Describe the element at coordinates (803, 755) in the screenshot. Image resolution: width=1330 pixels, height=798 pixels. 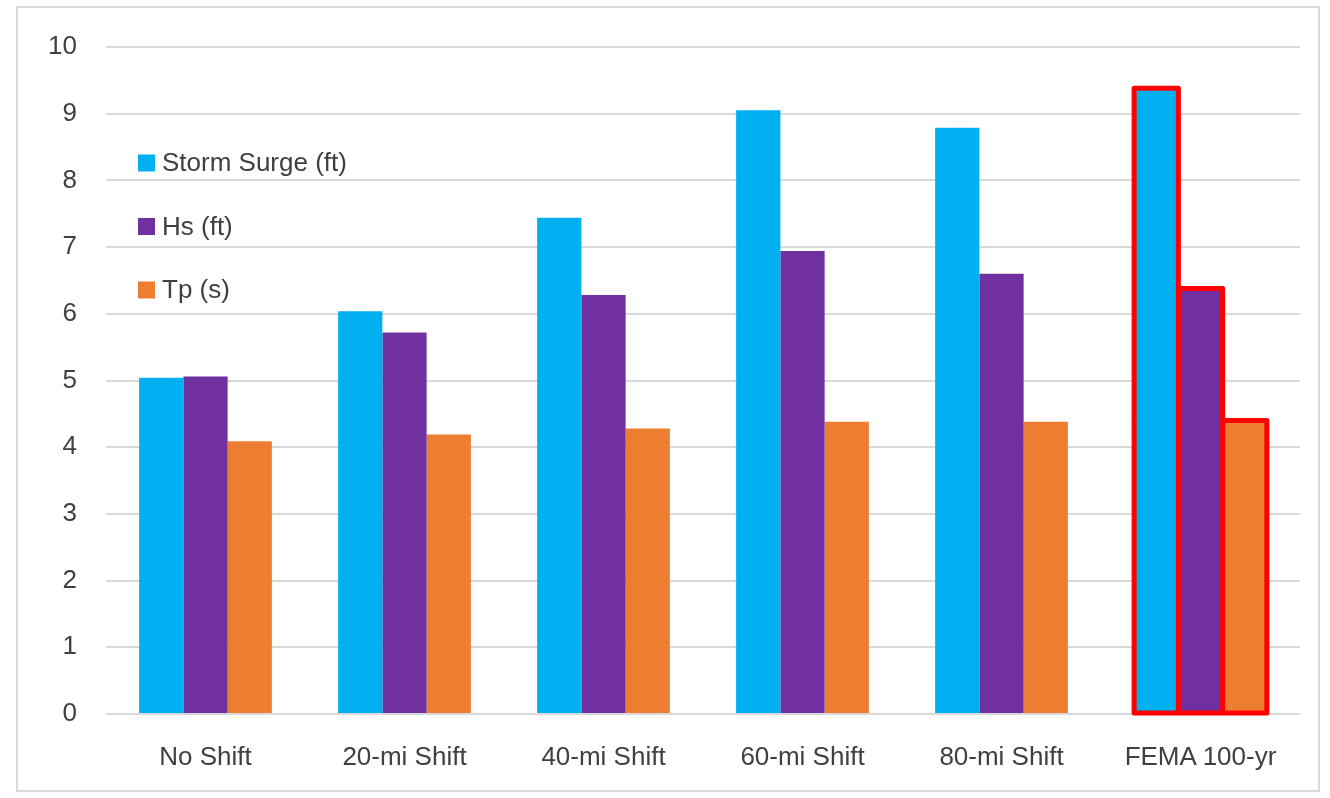
I see `x-tick-label: 60-mi Shift` at that location.